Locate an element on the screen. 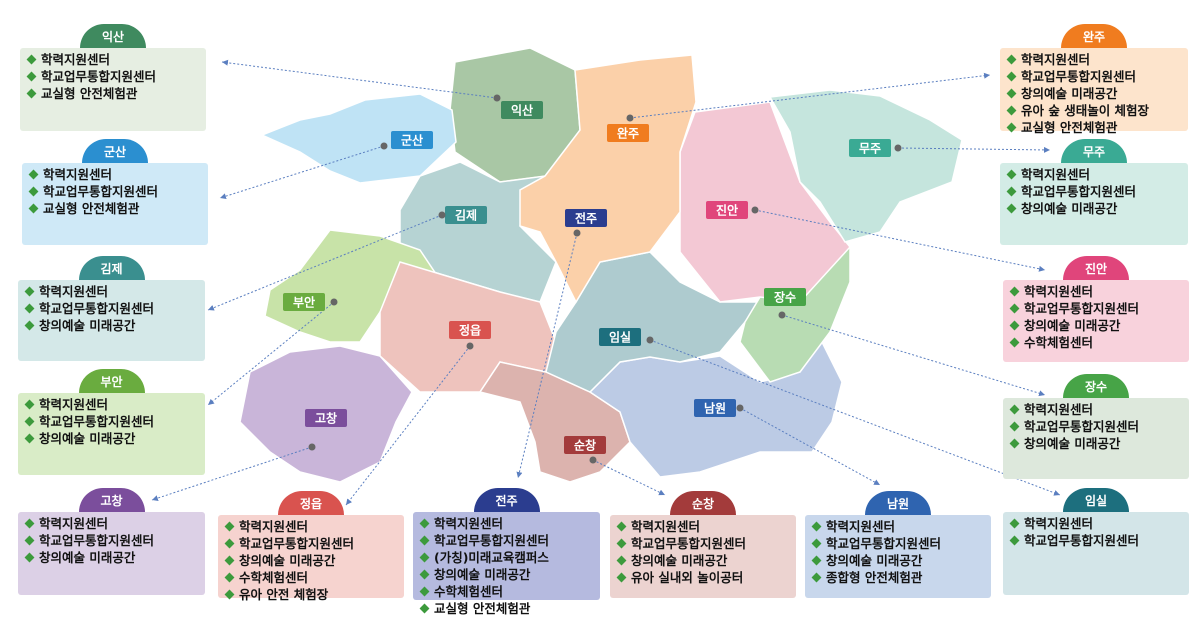 The width and height of the screenshot is (1200, 617). card-tab: 군산 is located at coordinates (115, 151).